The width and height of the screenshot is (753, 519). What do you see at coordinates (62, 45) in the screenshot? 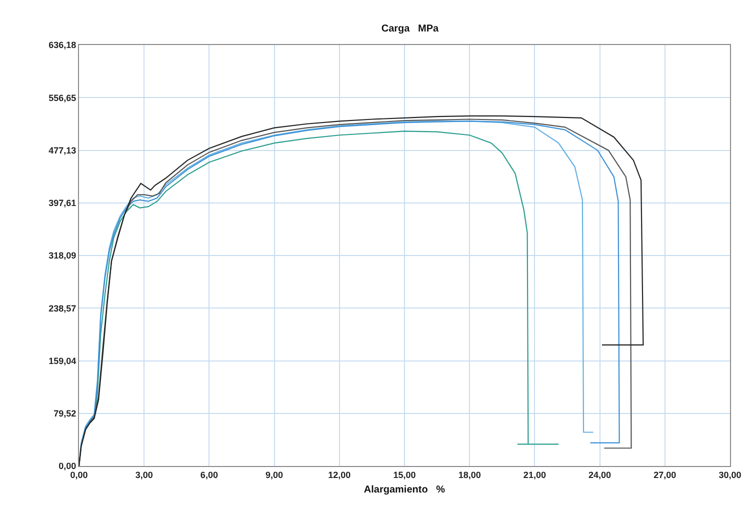
I see `y-tick-label: 636,18` at bounding box center [62, 45].